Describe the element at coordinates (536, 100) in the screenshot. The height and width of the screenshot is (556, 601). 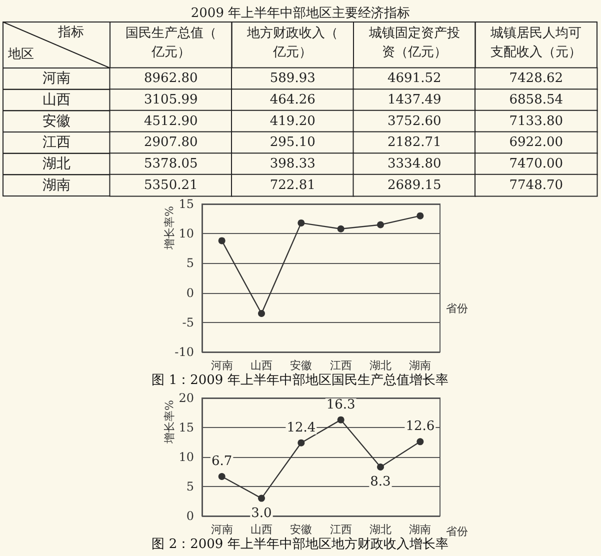
I see `data-label: 6858.54` at that location.